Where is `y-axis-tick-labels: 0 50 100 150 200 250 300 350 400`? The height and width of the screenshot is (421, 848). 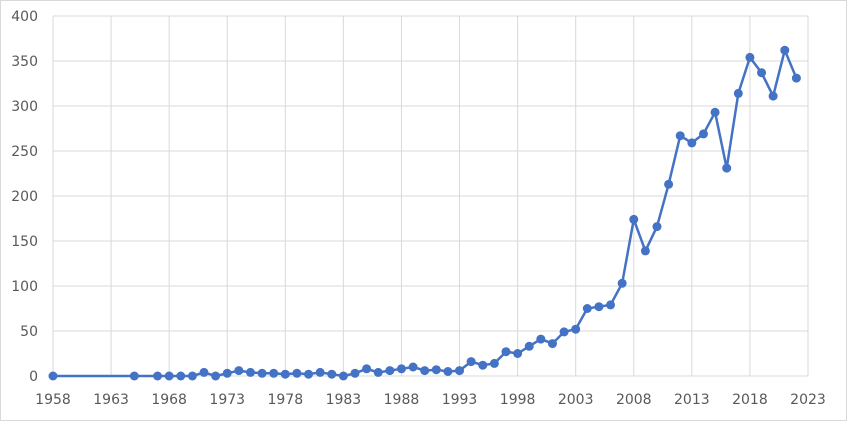
y-axis-tick-labels: 0 50 100 150 200 250 300 350 400 is located at coordinates (24, 197).